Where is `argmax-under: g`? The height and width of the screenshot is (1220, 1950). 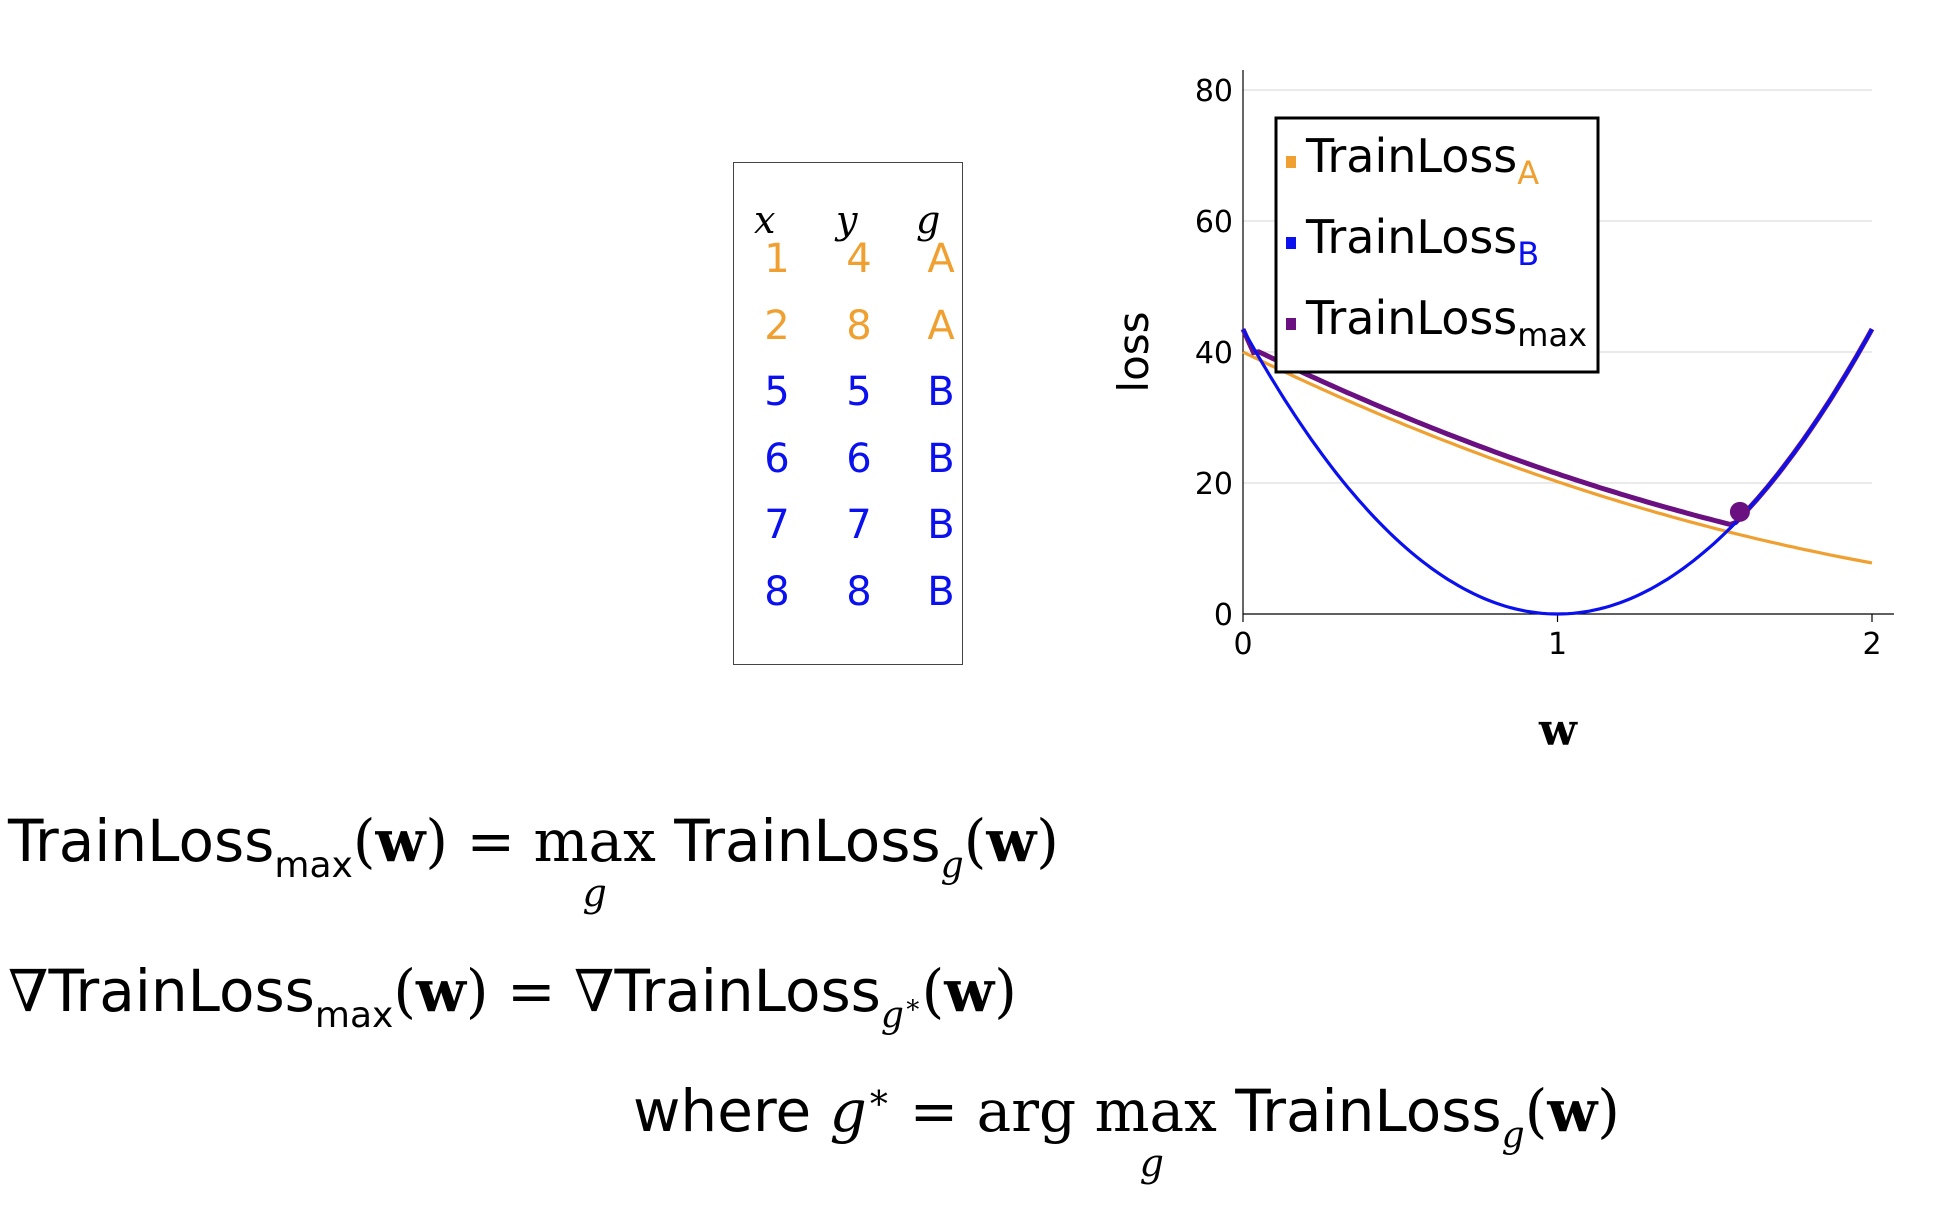 argmax-under: g is located at coordinates (1151, 1163).